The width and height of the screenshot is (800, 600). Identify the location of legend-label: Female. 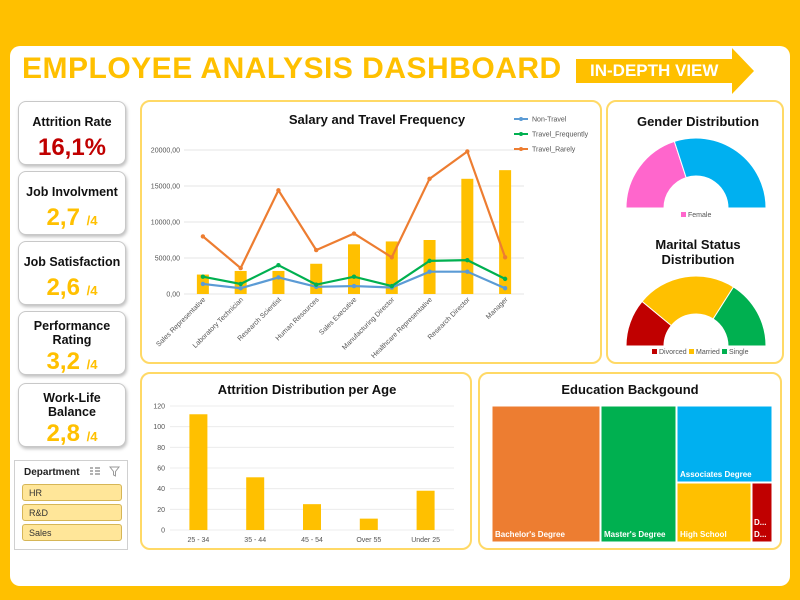
(699, 215).